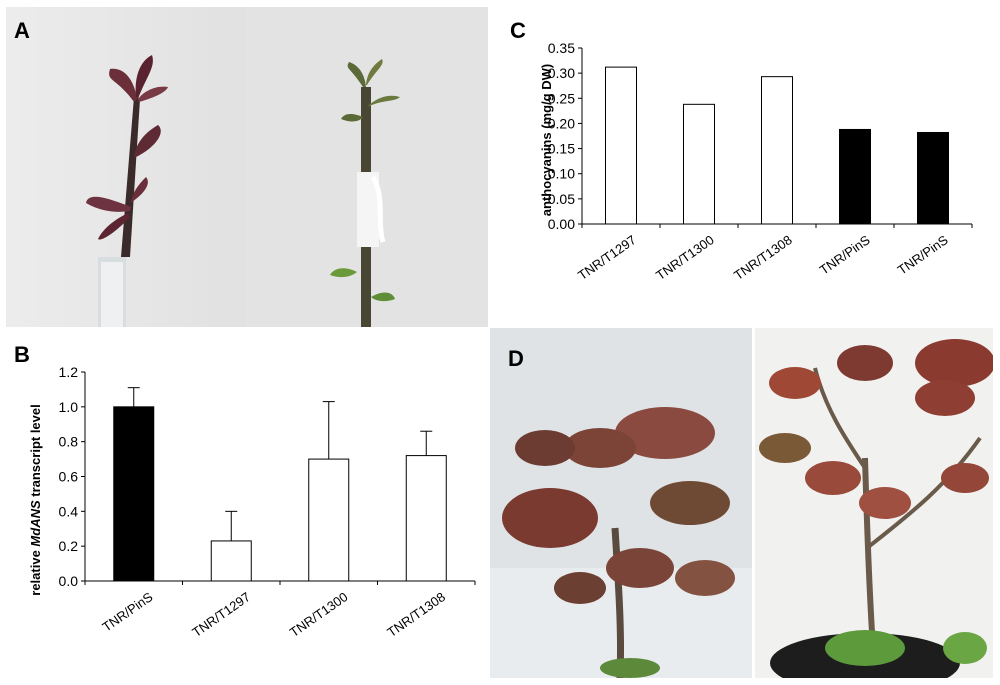  Describe the element at coordinates (35, 499) in the screenshot. I see `ylabel-b: relative MdANS transcript level` at that location.